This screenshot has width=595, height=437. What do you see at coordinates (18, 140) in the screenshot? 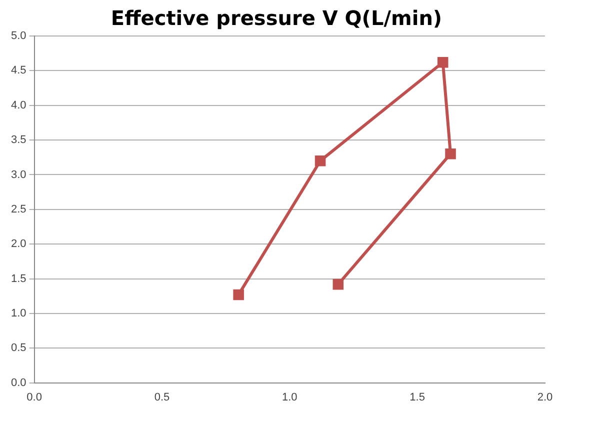
I see `y-tick-label: 3.5` at bounding box center [18, 140].